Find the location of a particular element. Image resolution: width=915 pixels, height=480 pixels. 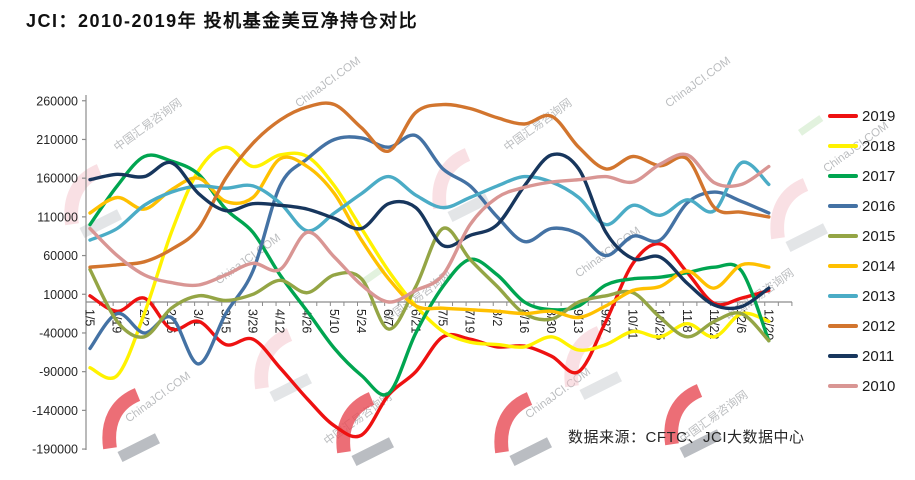

x-axis-label: 8/2 is located at coordinates (497, 317).